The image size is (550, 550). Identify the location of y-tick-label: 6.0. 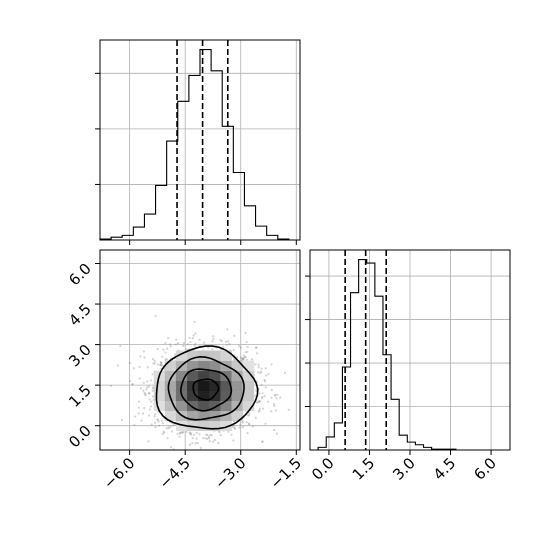
(80, 275).